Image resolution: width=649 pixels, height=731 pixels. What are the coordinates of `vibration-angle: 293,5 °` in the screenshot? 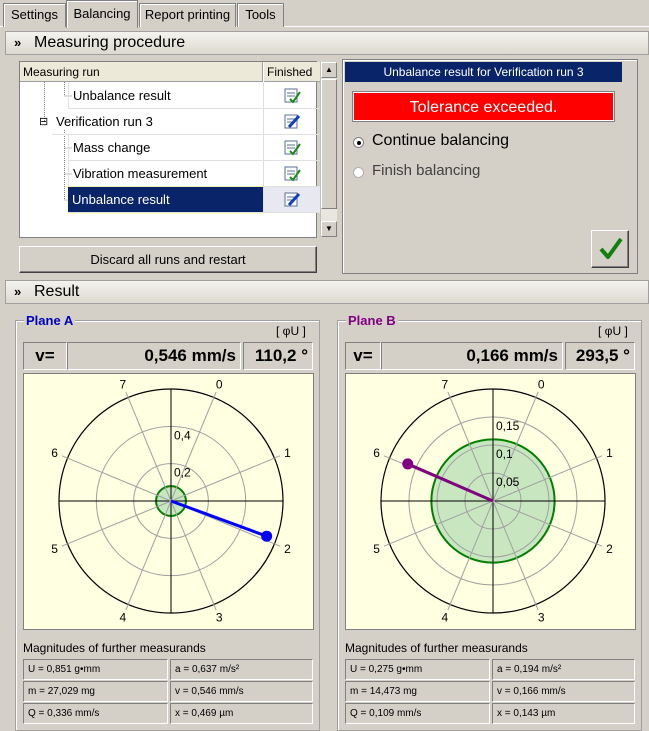 It's located at (600, 356).